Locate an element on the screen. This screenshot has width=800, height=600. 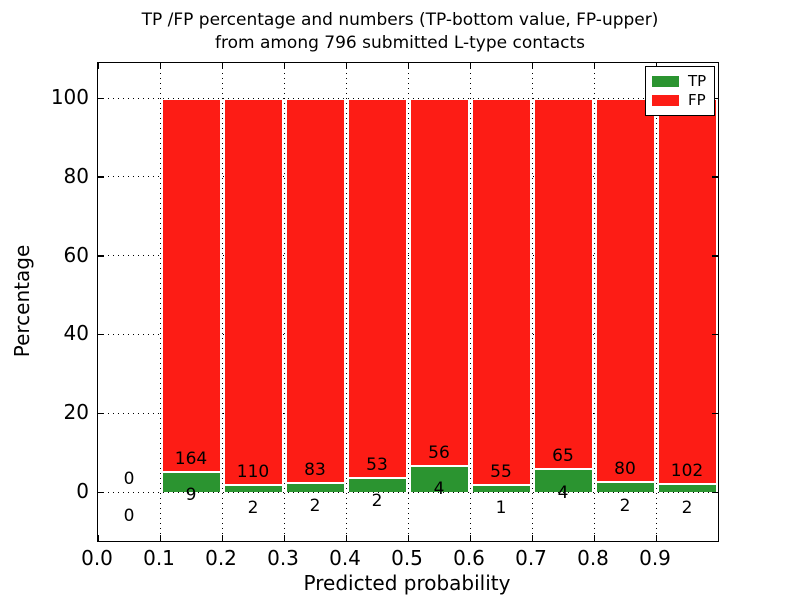
x-tick-label: 0.9 is located at coordinates (655, 558).